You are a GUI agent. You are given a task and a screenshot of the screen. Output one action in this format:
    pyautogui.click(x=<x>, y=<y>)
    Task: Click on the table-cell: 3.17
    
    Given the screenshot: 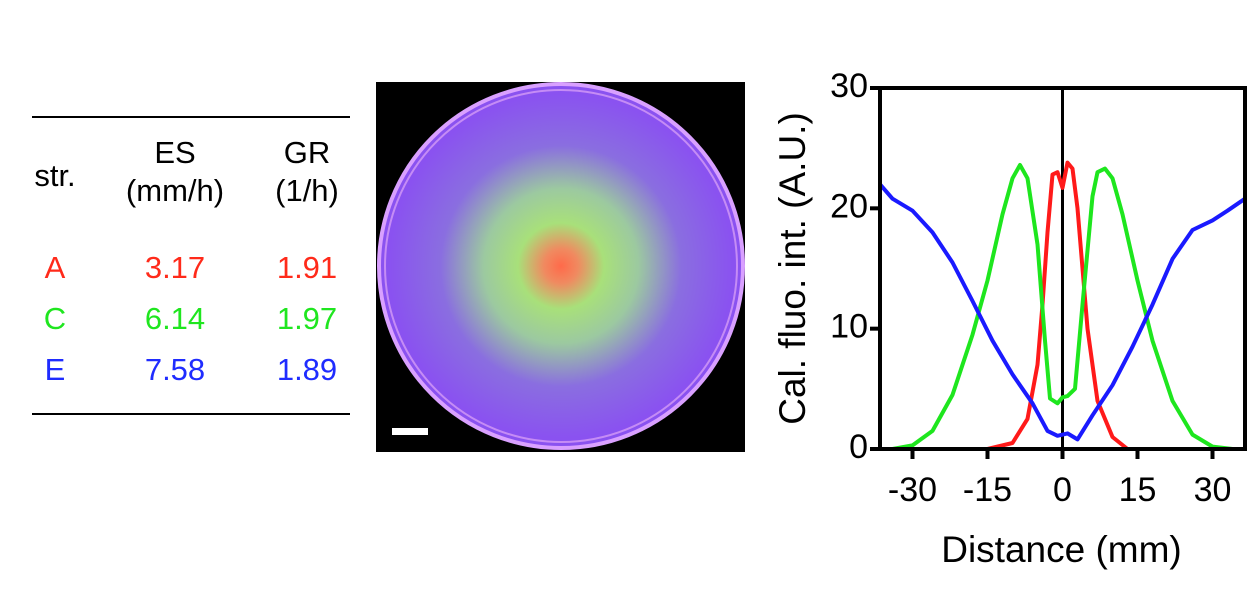 What is the action you would take?
    pyautogui.click(x=175, y=267)
    